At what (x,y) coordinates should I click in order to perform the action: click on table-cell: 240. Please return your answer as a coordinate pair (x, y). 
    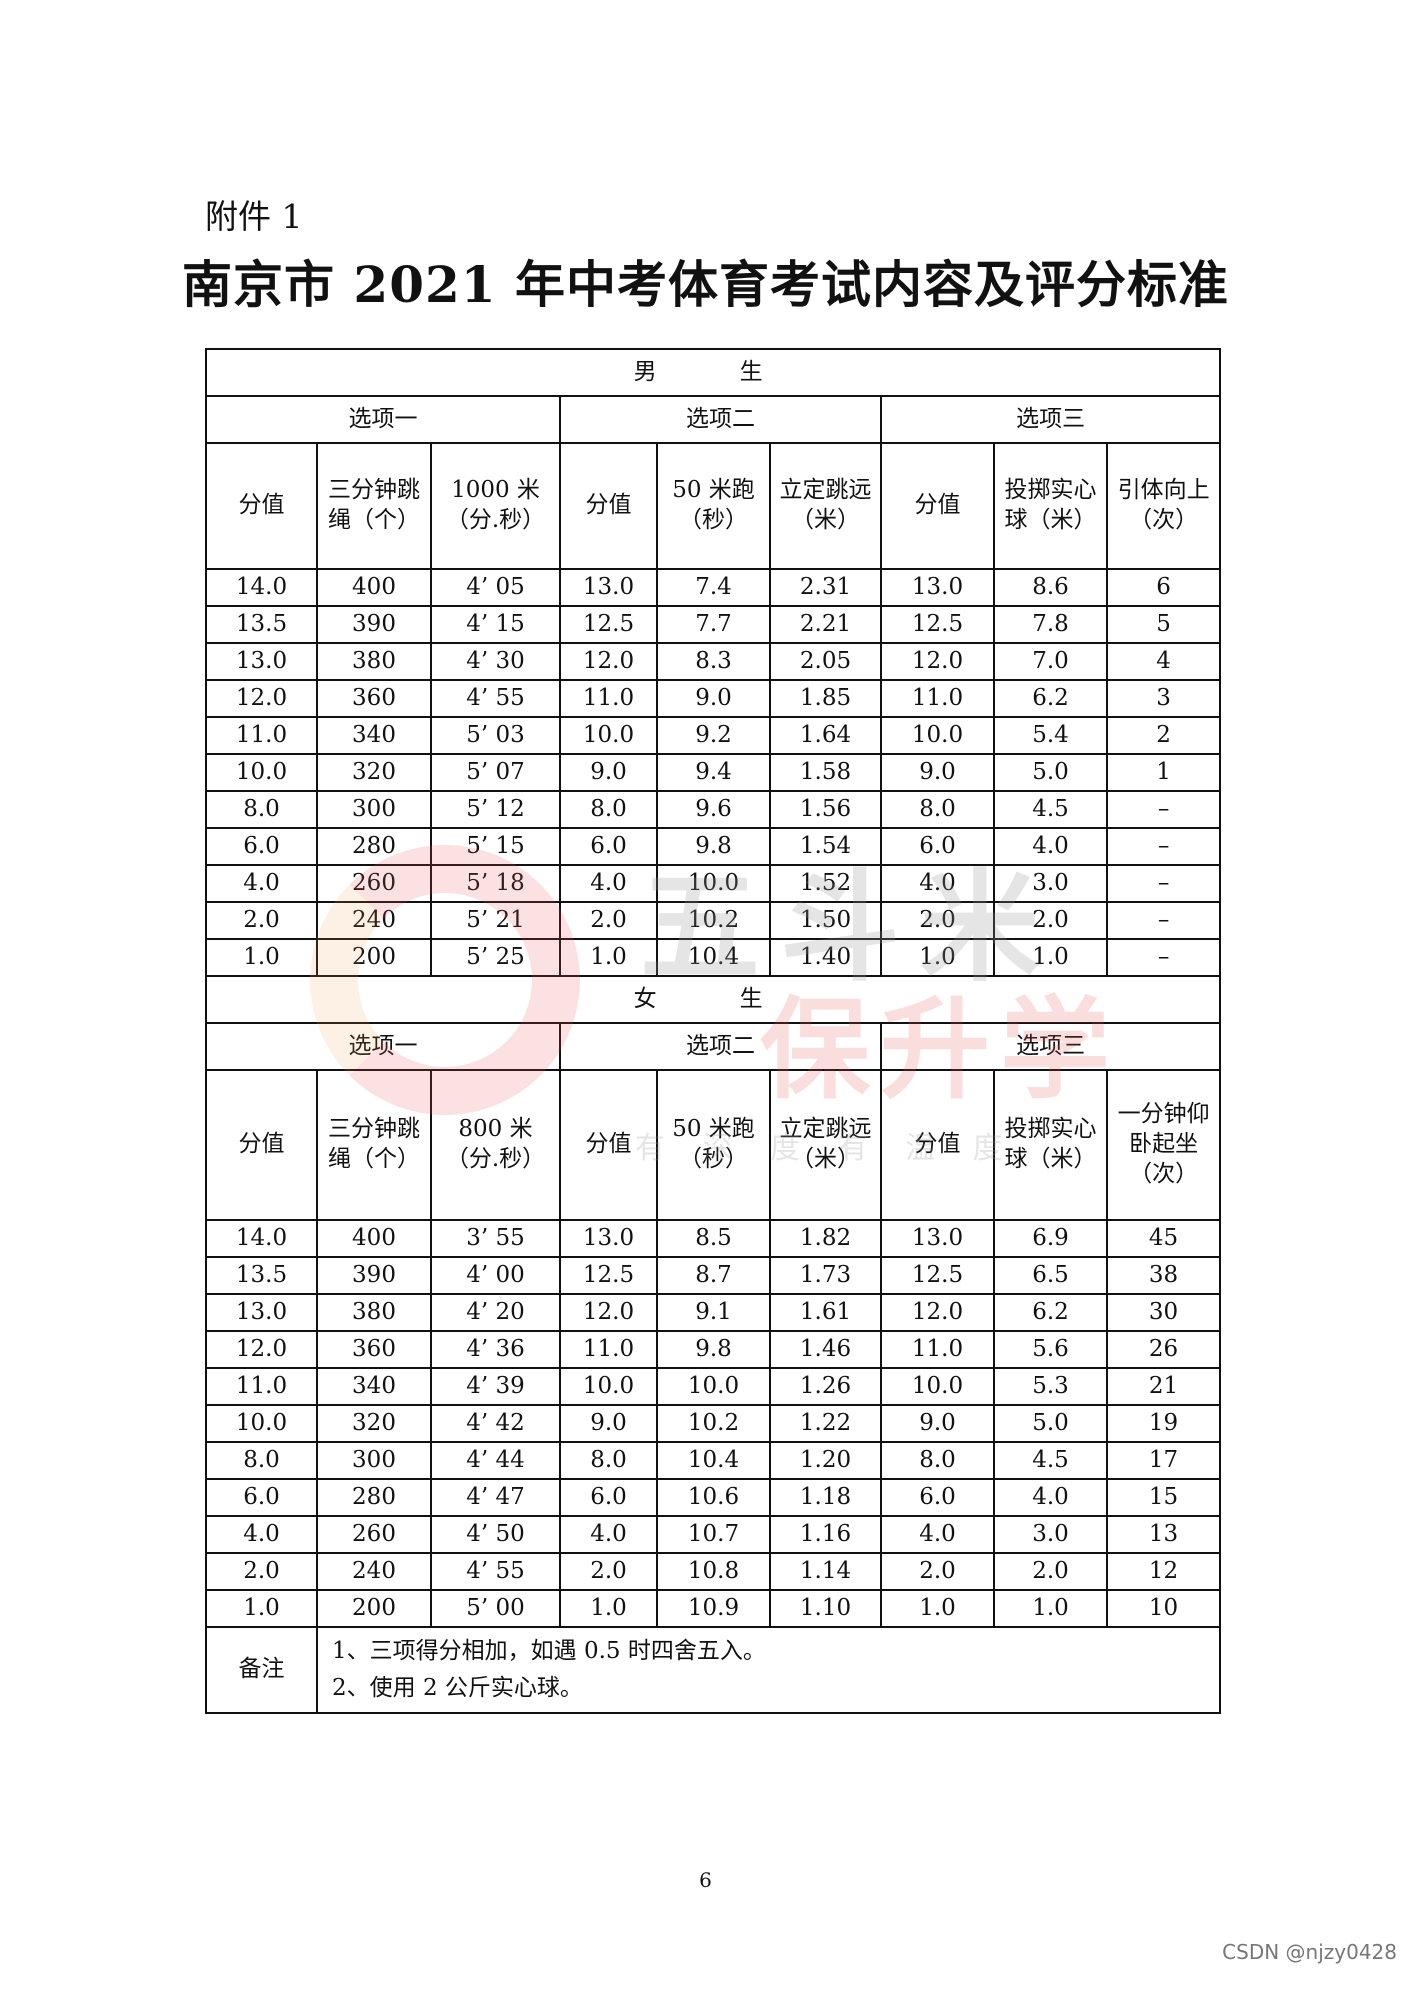
    Looking at the image, I should click on (374, 920).